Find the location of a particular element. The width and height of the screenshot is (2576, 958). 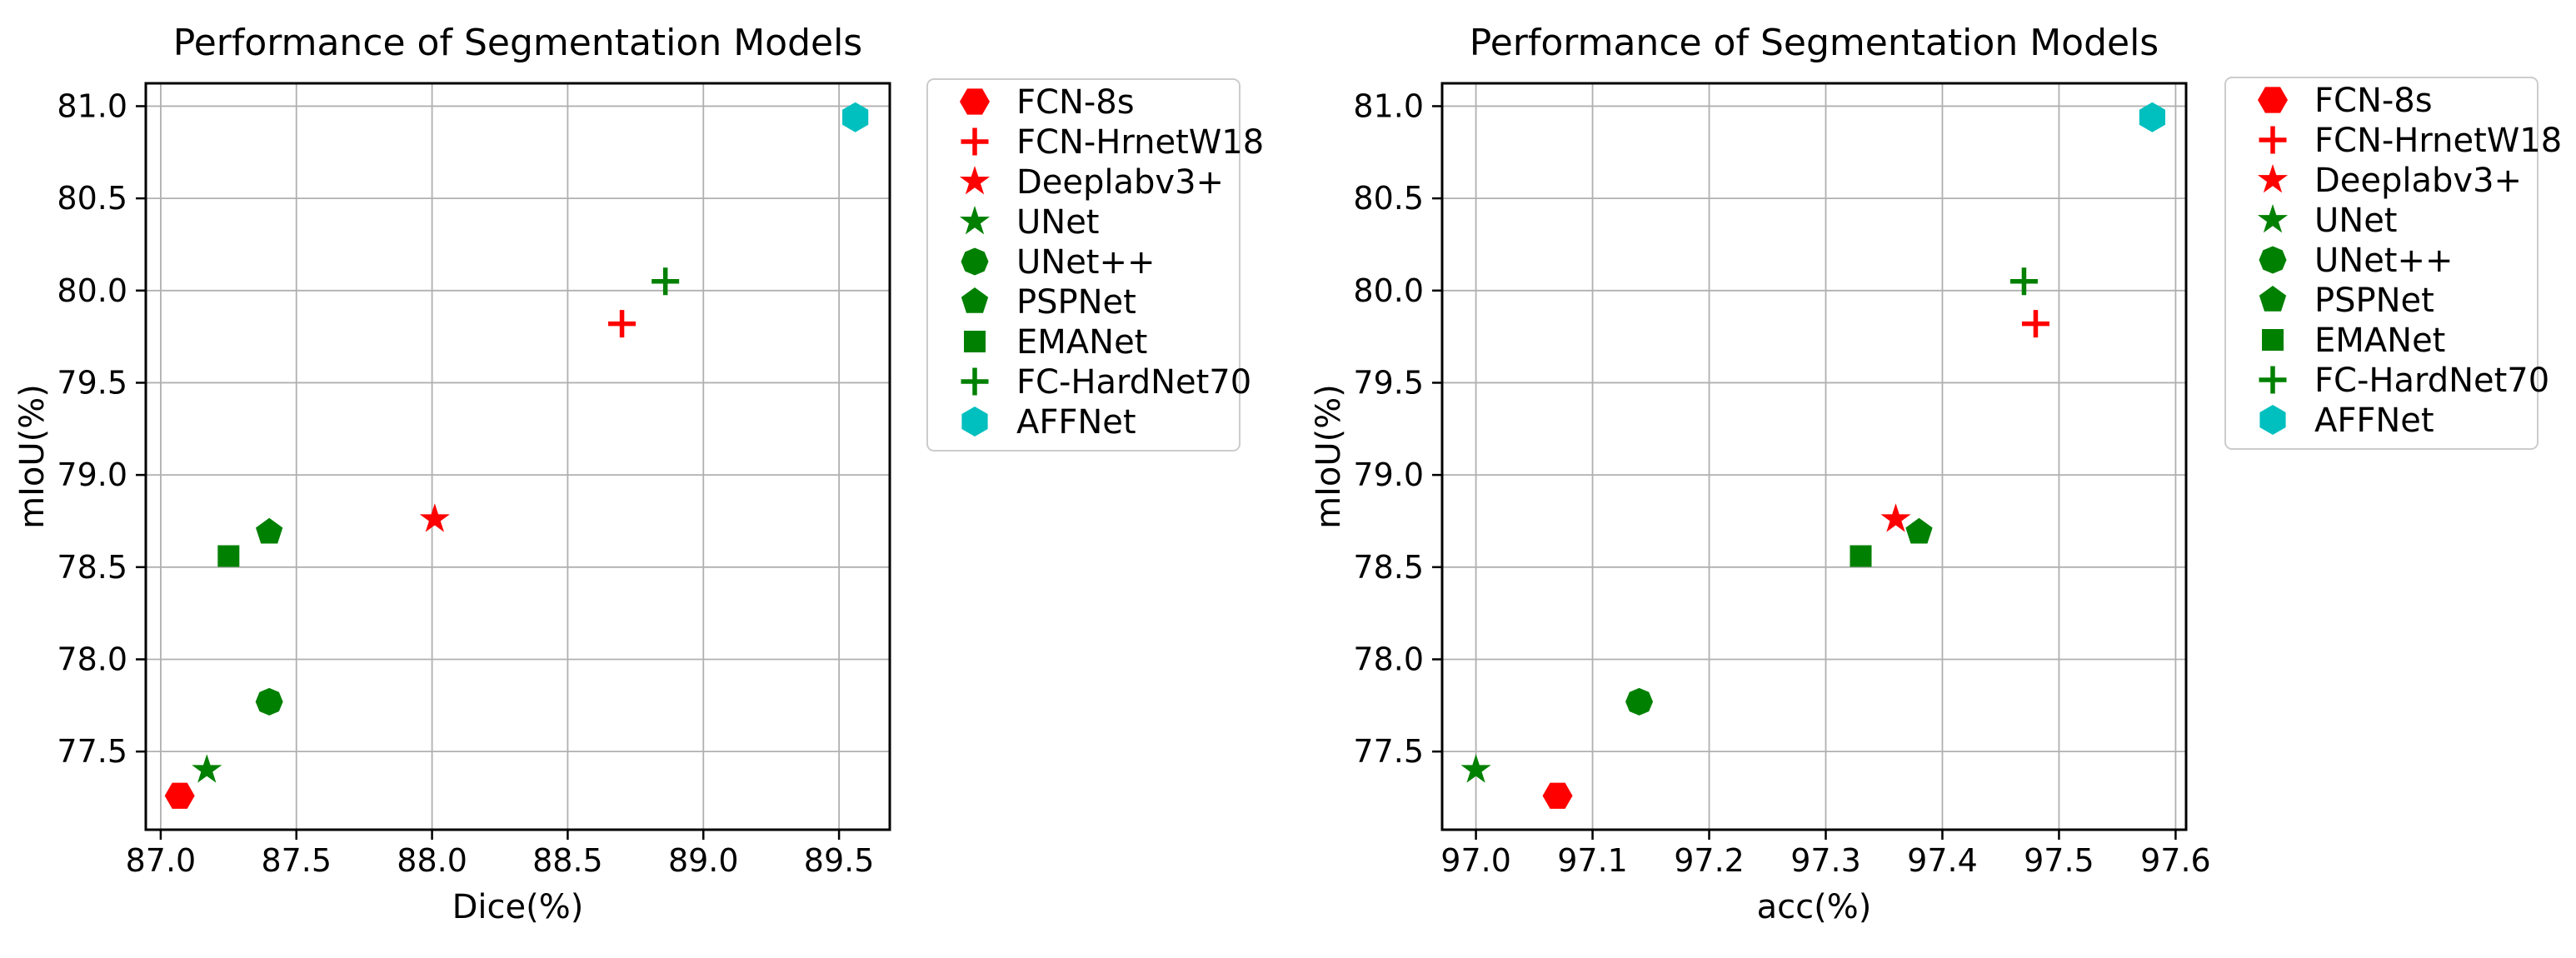

x-tick-label: 97.0 is located at coordinates (1475, 860).